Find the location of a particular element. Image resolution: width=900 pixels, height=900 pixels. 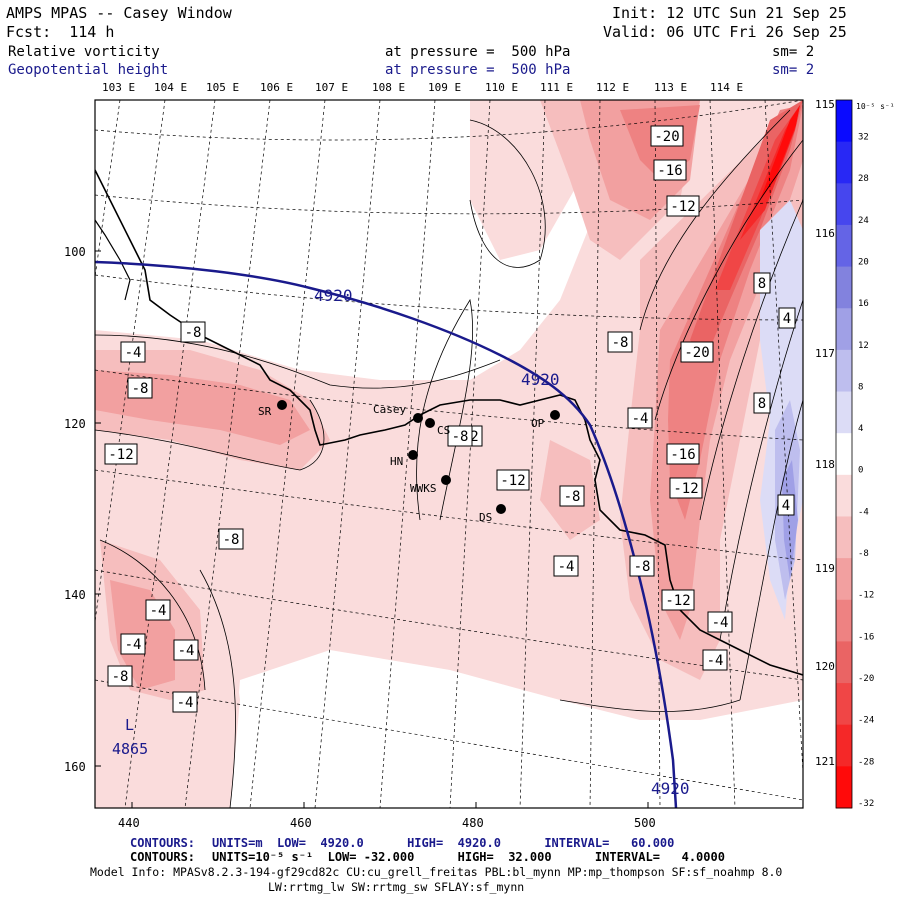

longitude-top-label: 107 E is located at coordinates (331, 87).